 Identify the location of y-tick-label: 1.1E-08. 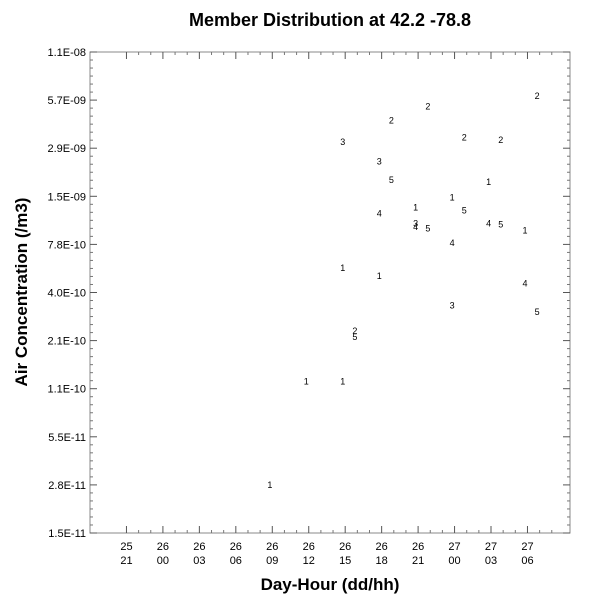
(66, 53).